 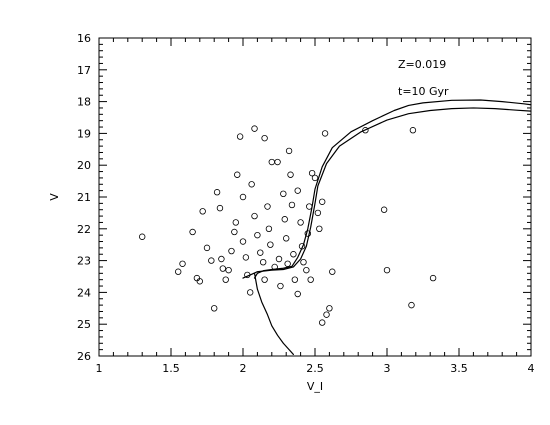 I want to click on x-tick-label: 3, so click(x=387, y=368).